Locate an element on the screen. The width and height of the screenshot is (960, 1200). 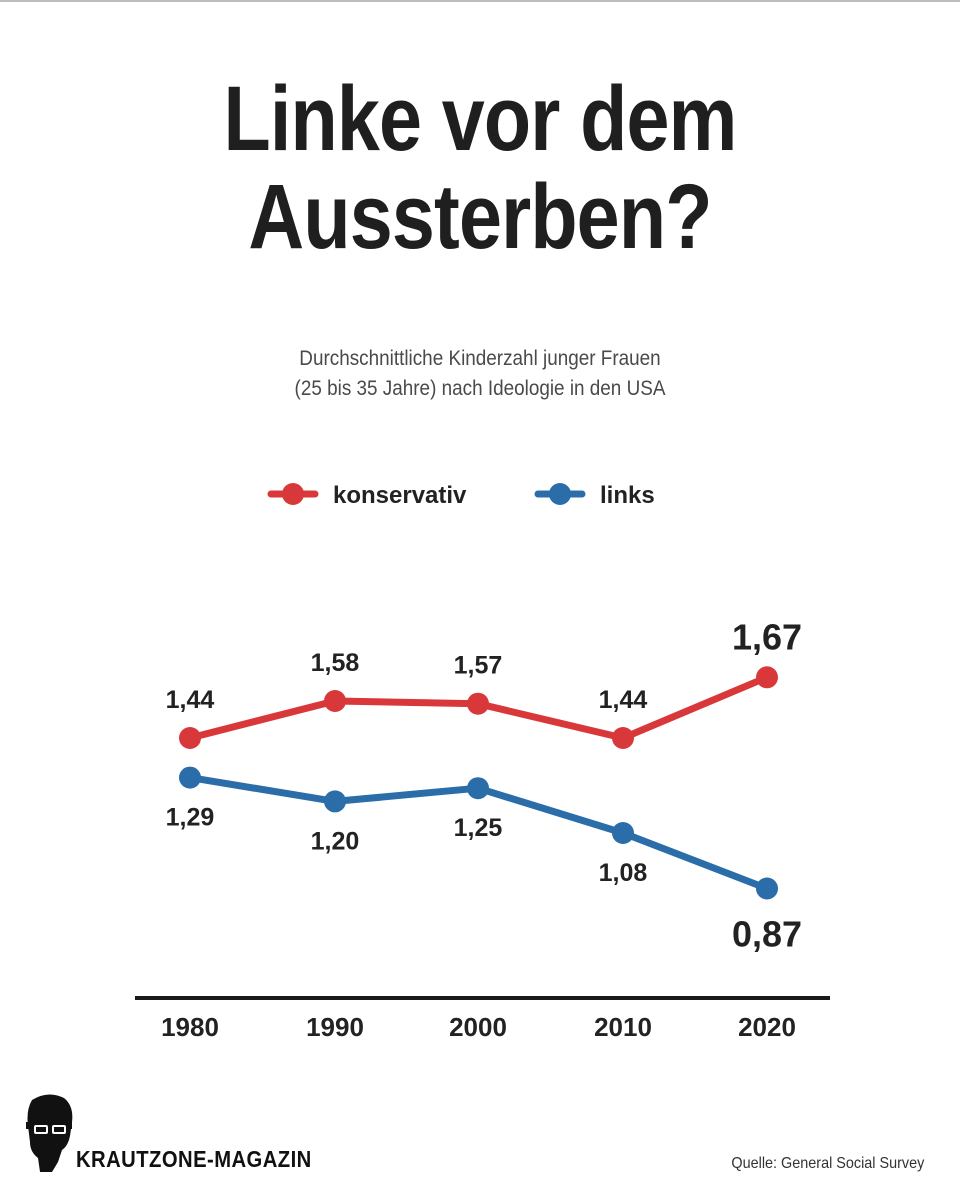
point-konservativ-2010 is located at coordinates (623, 738).